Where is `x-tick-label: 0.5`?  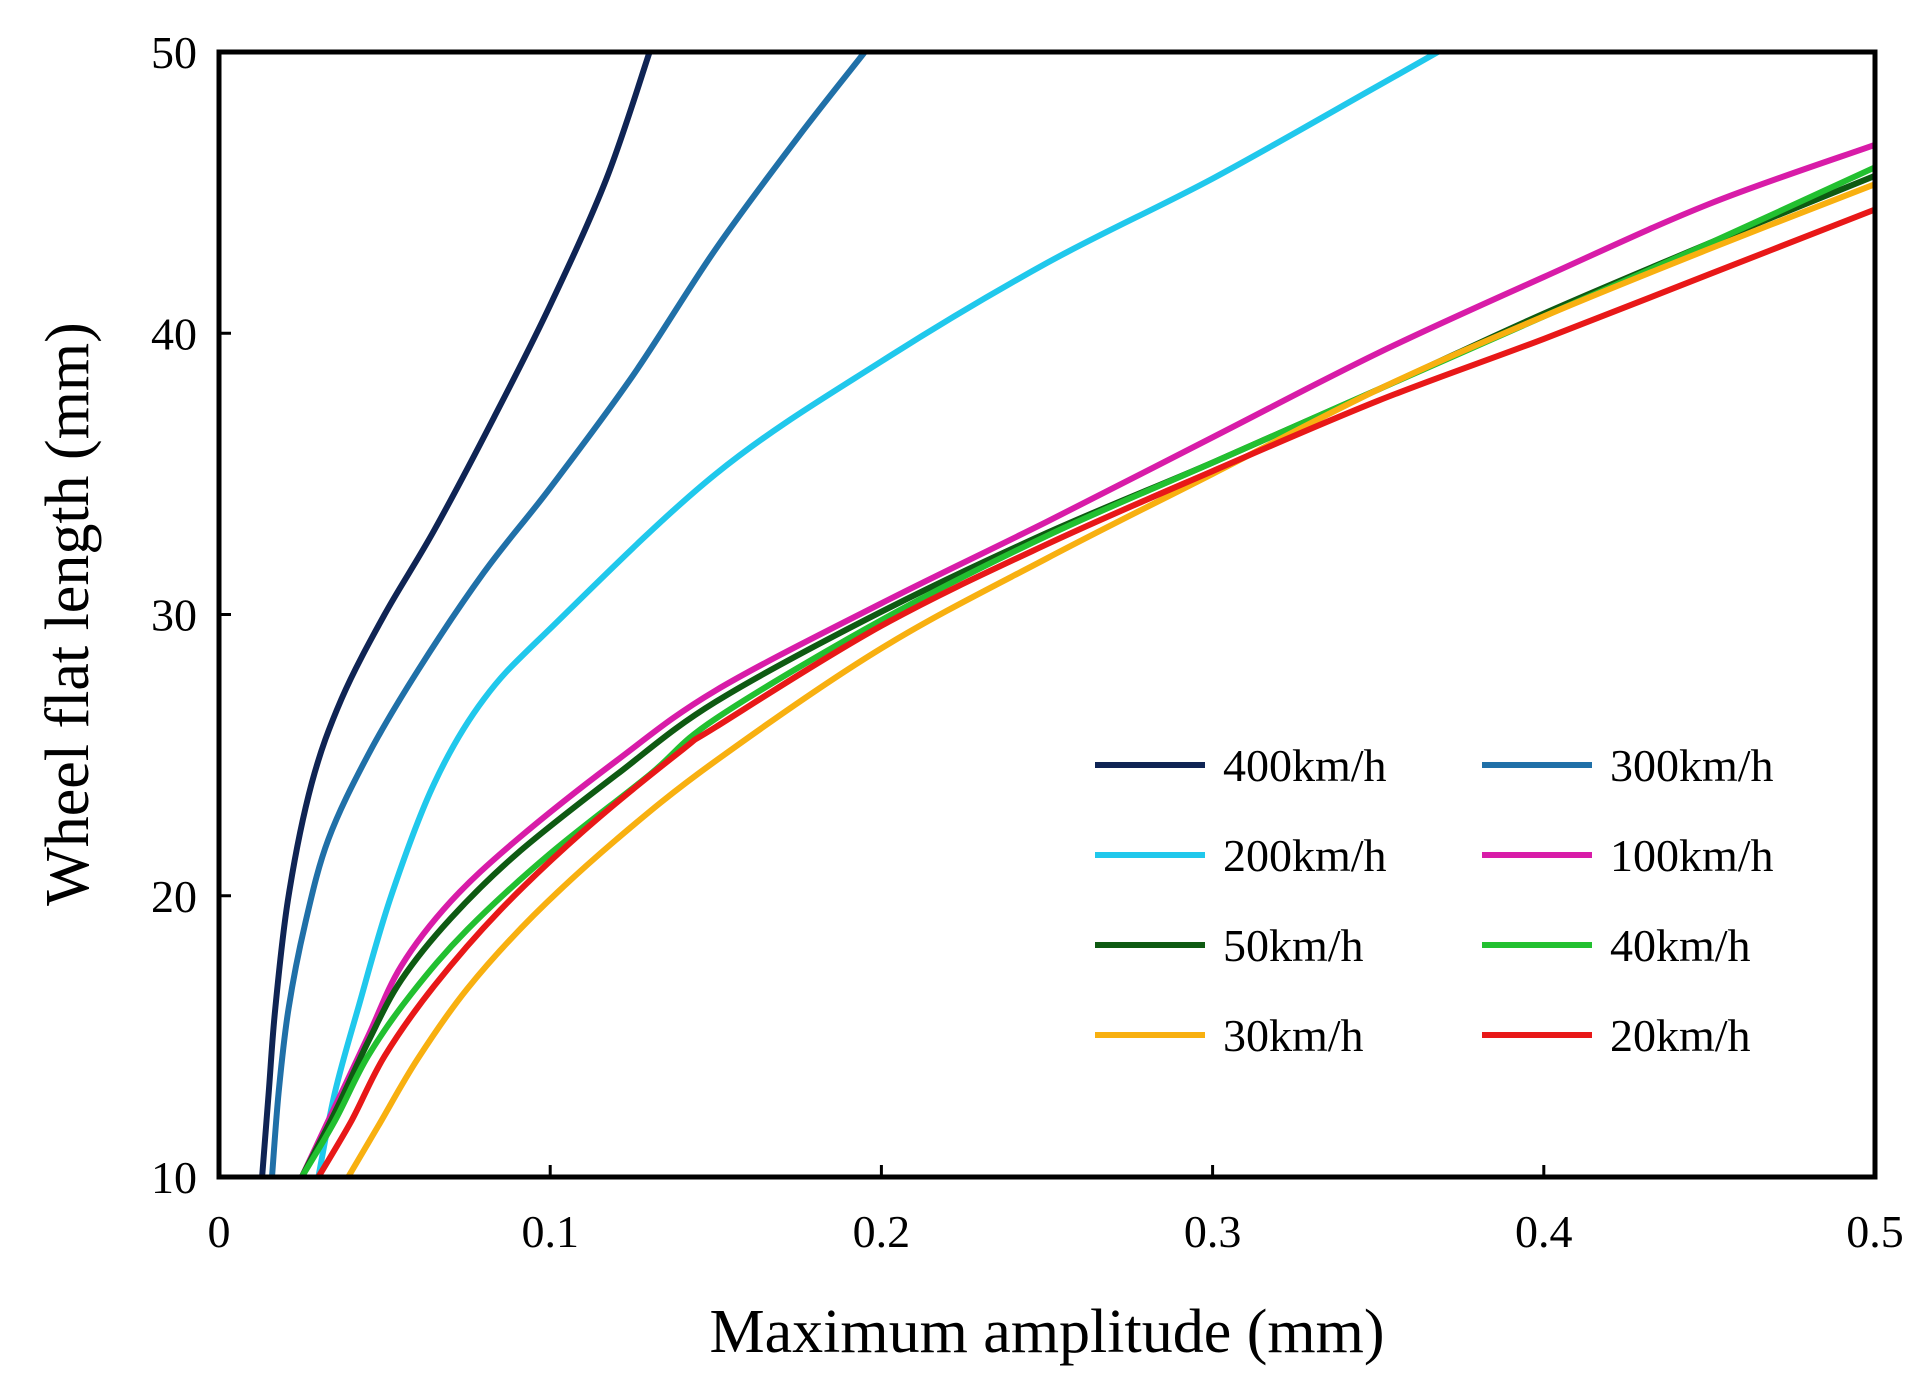 x-tick-label: 0.5 is located at coordinates (1875, 1231).